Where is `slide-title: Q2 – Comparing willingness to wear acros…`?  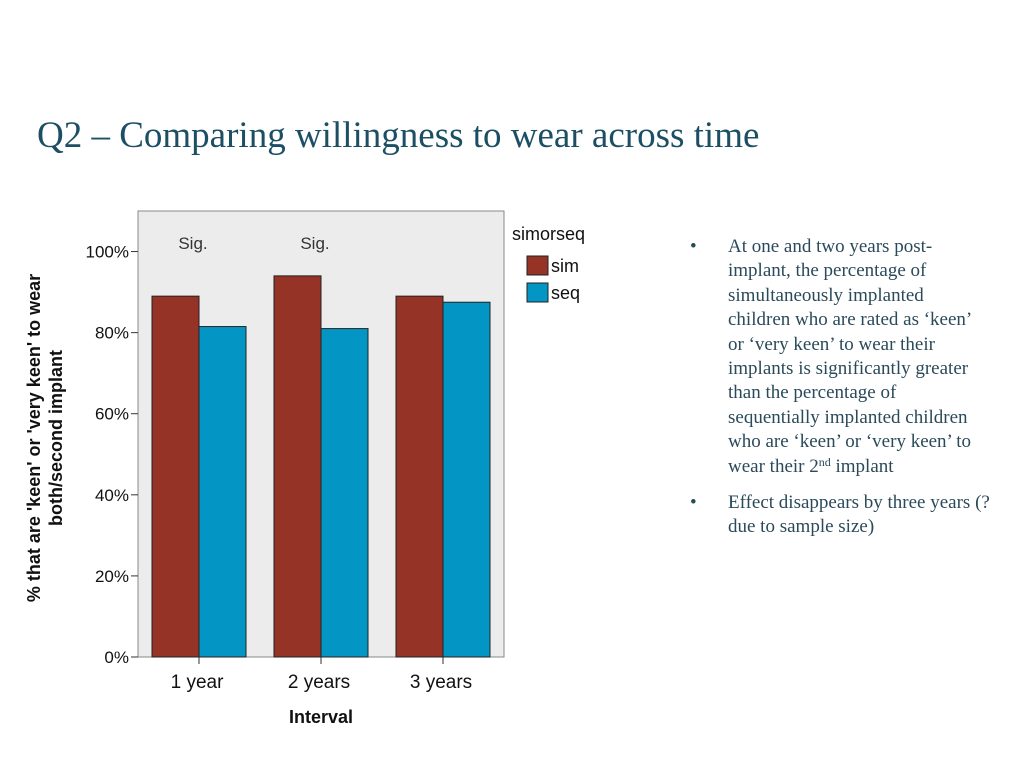 slide-title: Q2 – Comparing willingness to wear acros… is located at coordinates (398, 135).